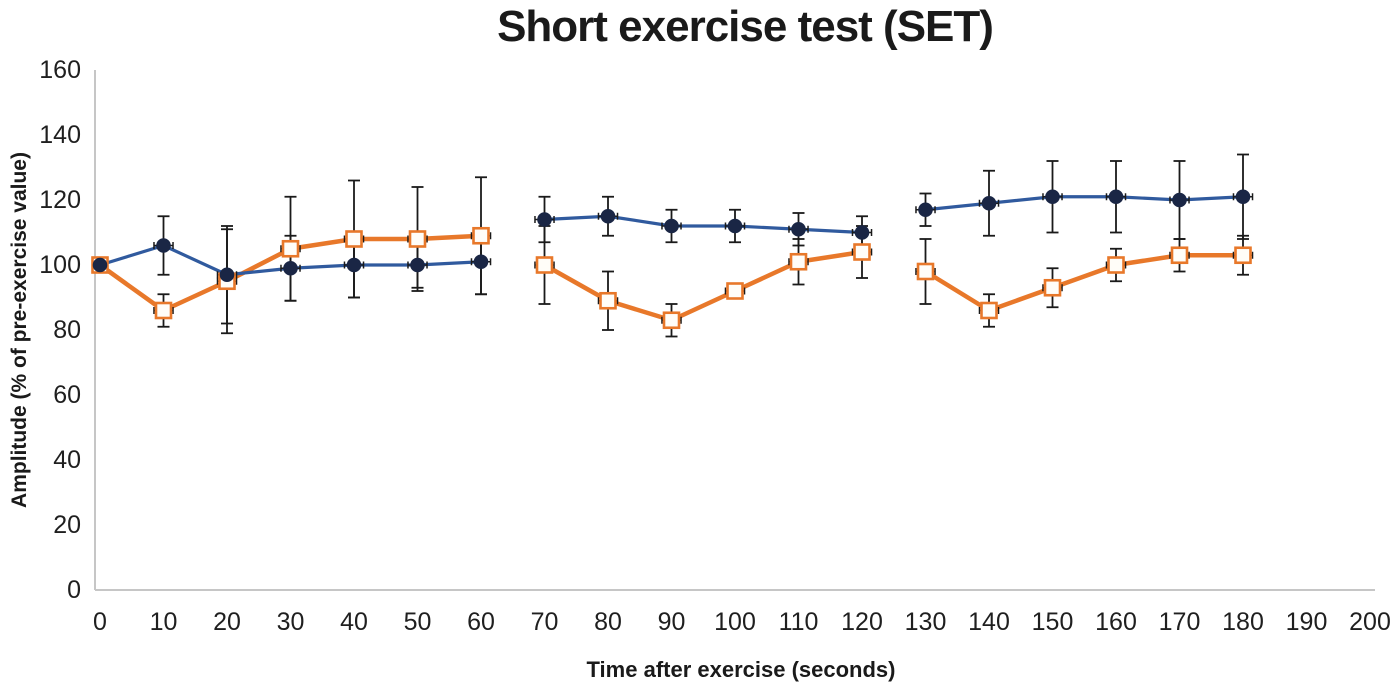 The image size is (1391, 692). Describe the element at coordinates (741, 669) in the screenshot. I see `x-axis-title: Time after exercise (seconds)` at that location.